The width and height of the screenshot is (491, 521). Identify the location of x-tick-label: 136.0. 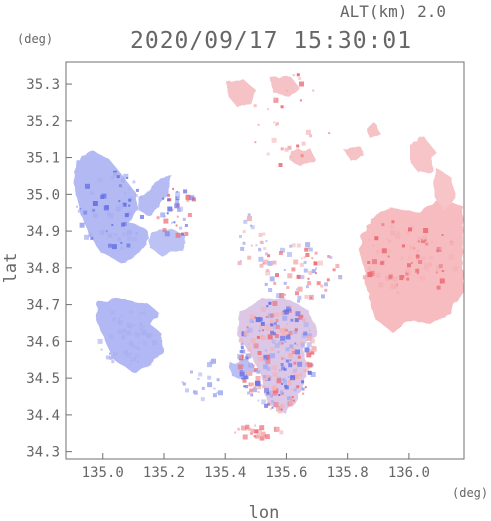
(409, 473).